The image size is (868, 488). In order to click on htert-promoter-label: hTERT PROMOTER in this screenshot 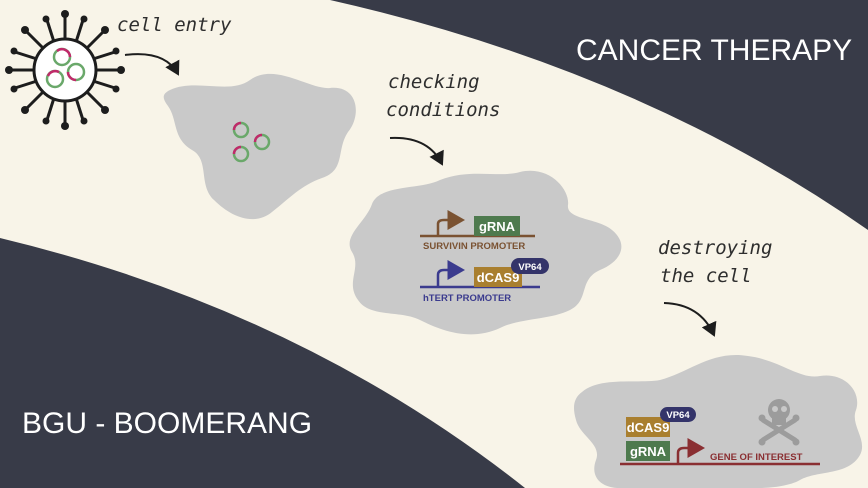, I will do `click(467, 298)`.